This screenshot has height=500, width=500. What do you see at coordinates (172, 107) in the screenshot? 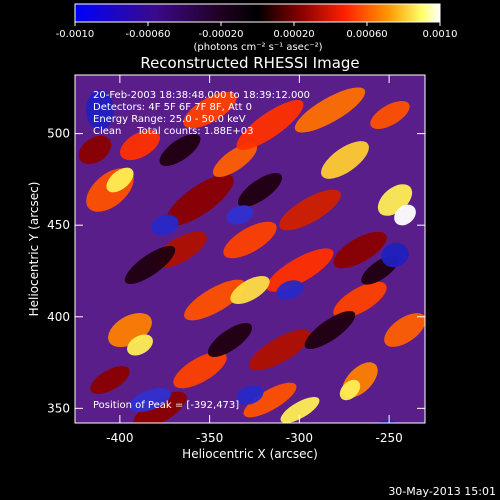
I see `annotation-detectors: Detectors: 4F 5F 6F 7F 8F, Att 0` at bounding box center [172, 107].